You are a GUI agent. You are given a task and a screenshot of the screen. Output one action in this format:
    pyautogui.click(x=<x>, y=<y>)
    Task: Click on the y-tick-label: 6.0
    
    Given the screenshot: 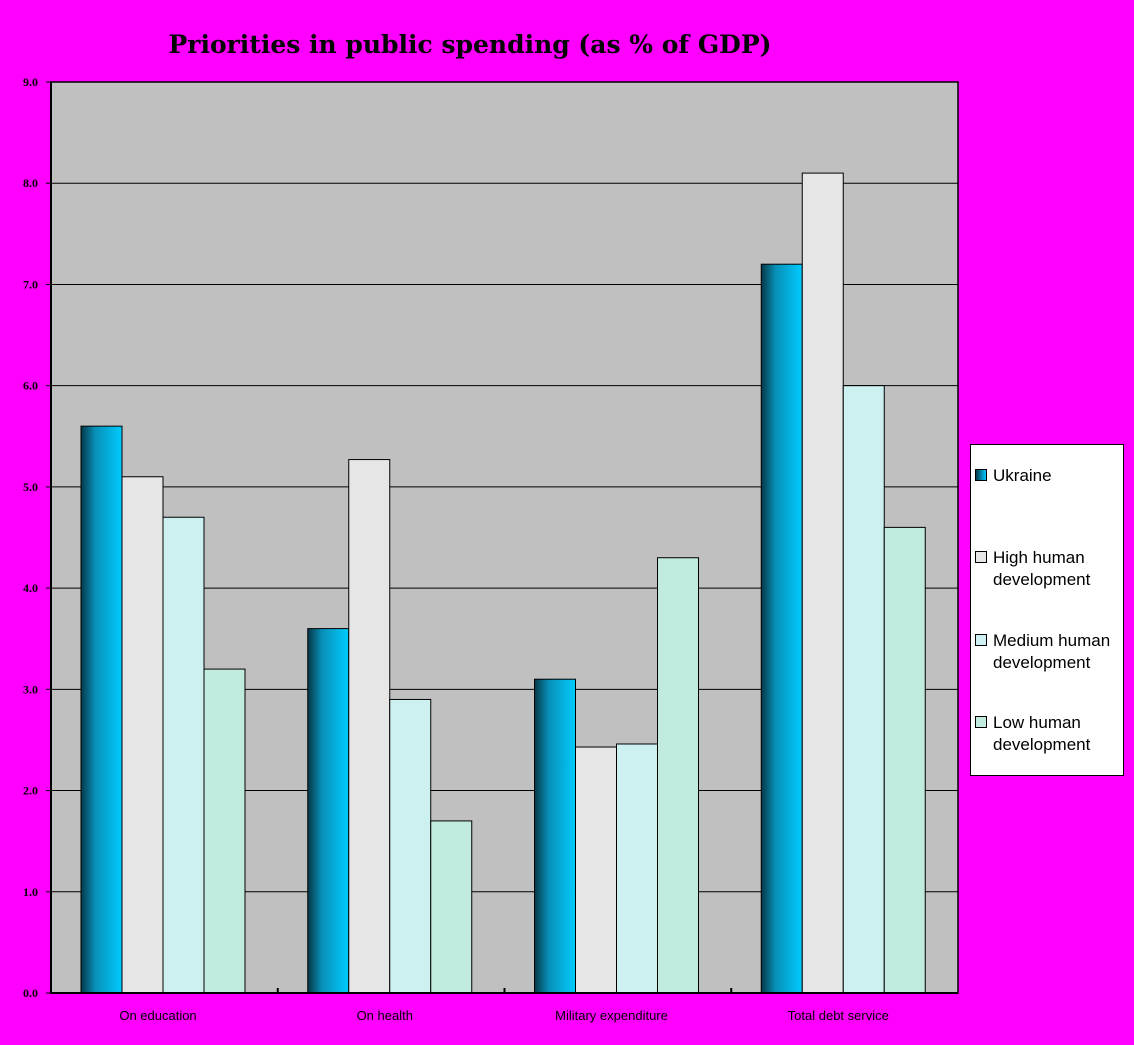 What is the action you would take?
    pyautogui.click(x=30, y=386)
    